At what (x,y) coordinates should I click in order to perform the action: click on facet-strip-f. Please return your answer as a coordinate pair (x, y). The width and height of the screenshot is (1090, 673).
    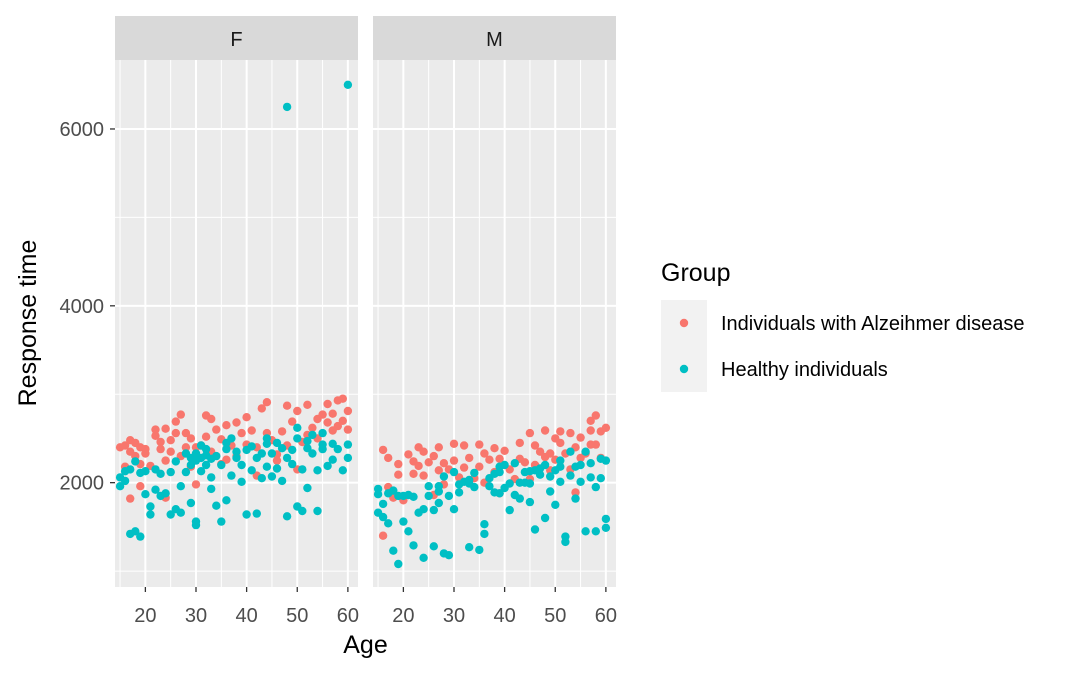
    Looking at the image, I should click on (236, 38).